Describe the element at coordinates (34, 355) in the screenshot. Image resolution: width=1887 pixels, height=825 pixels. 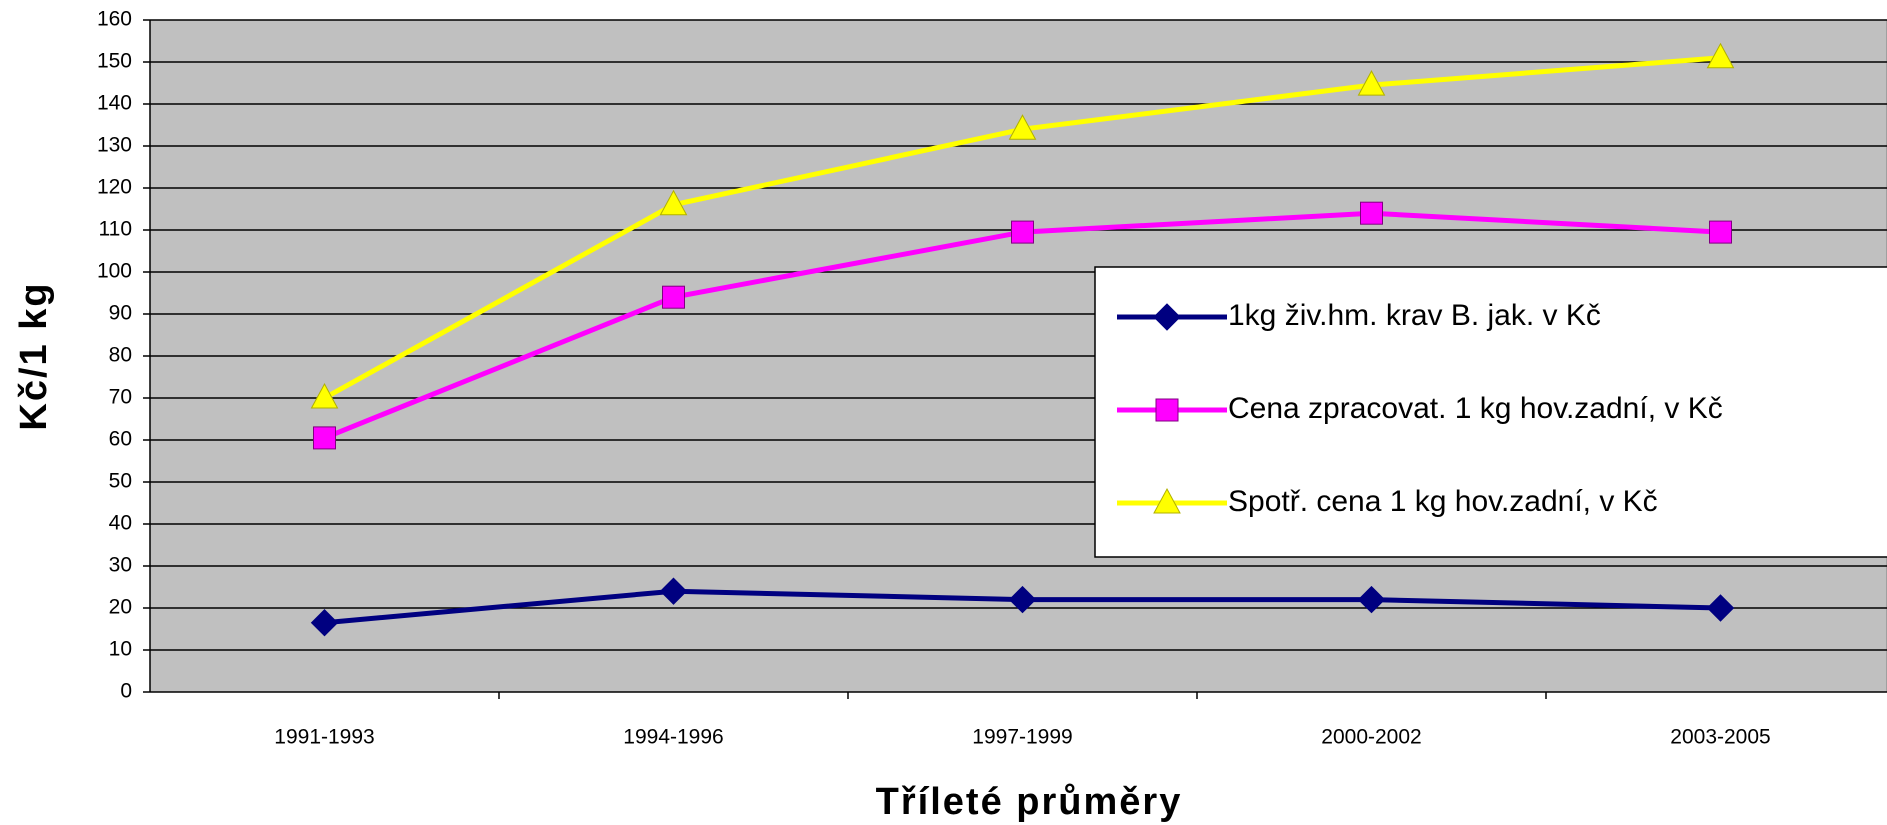
I see `y-axis-title: Kč/1 kg` at that location.